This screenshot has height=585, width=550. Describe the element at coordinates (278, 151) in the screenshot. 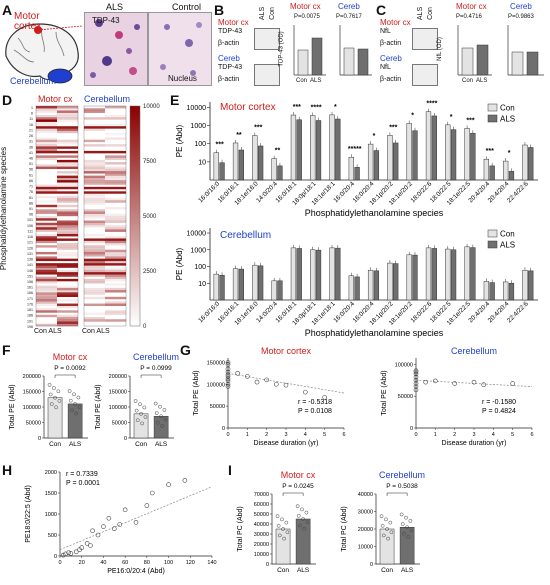

I see `e-significance: **` at that location.